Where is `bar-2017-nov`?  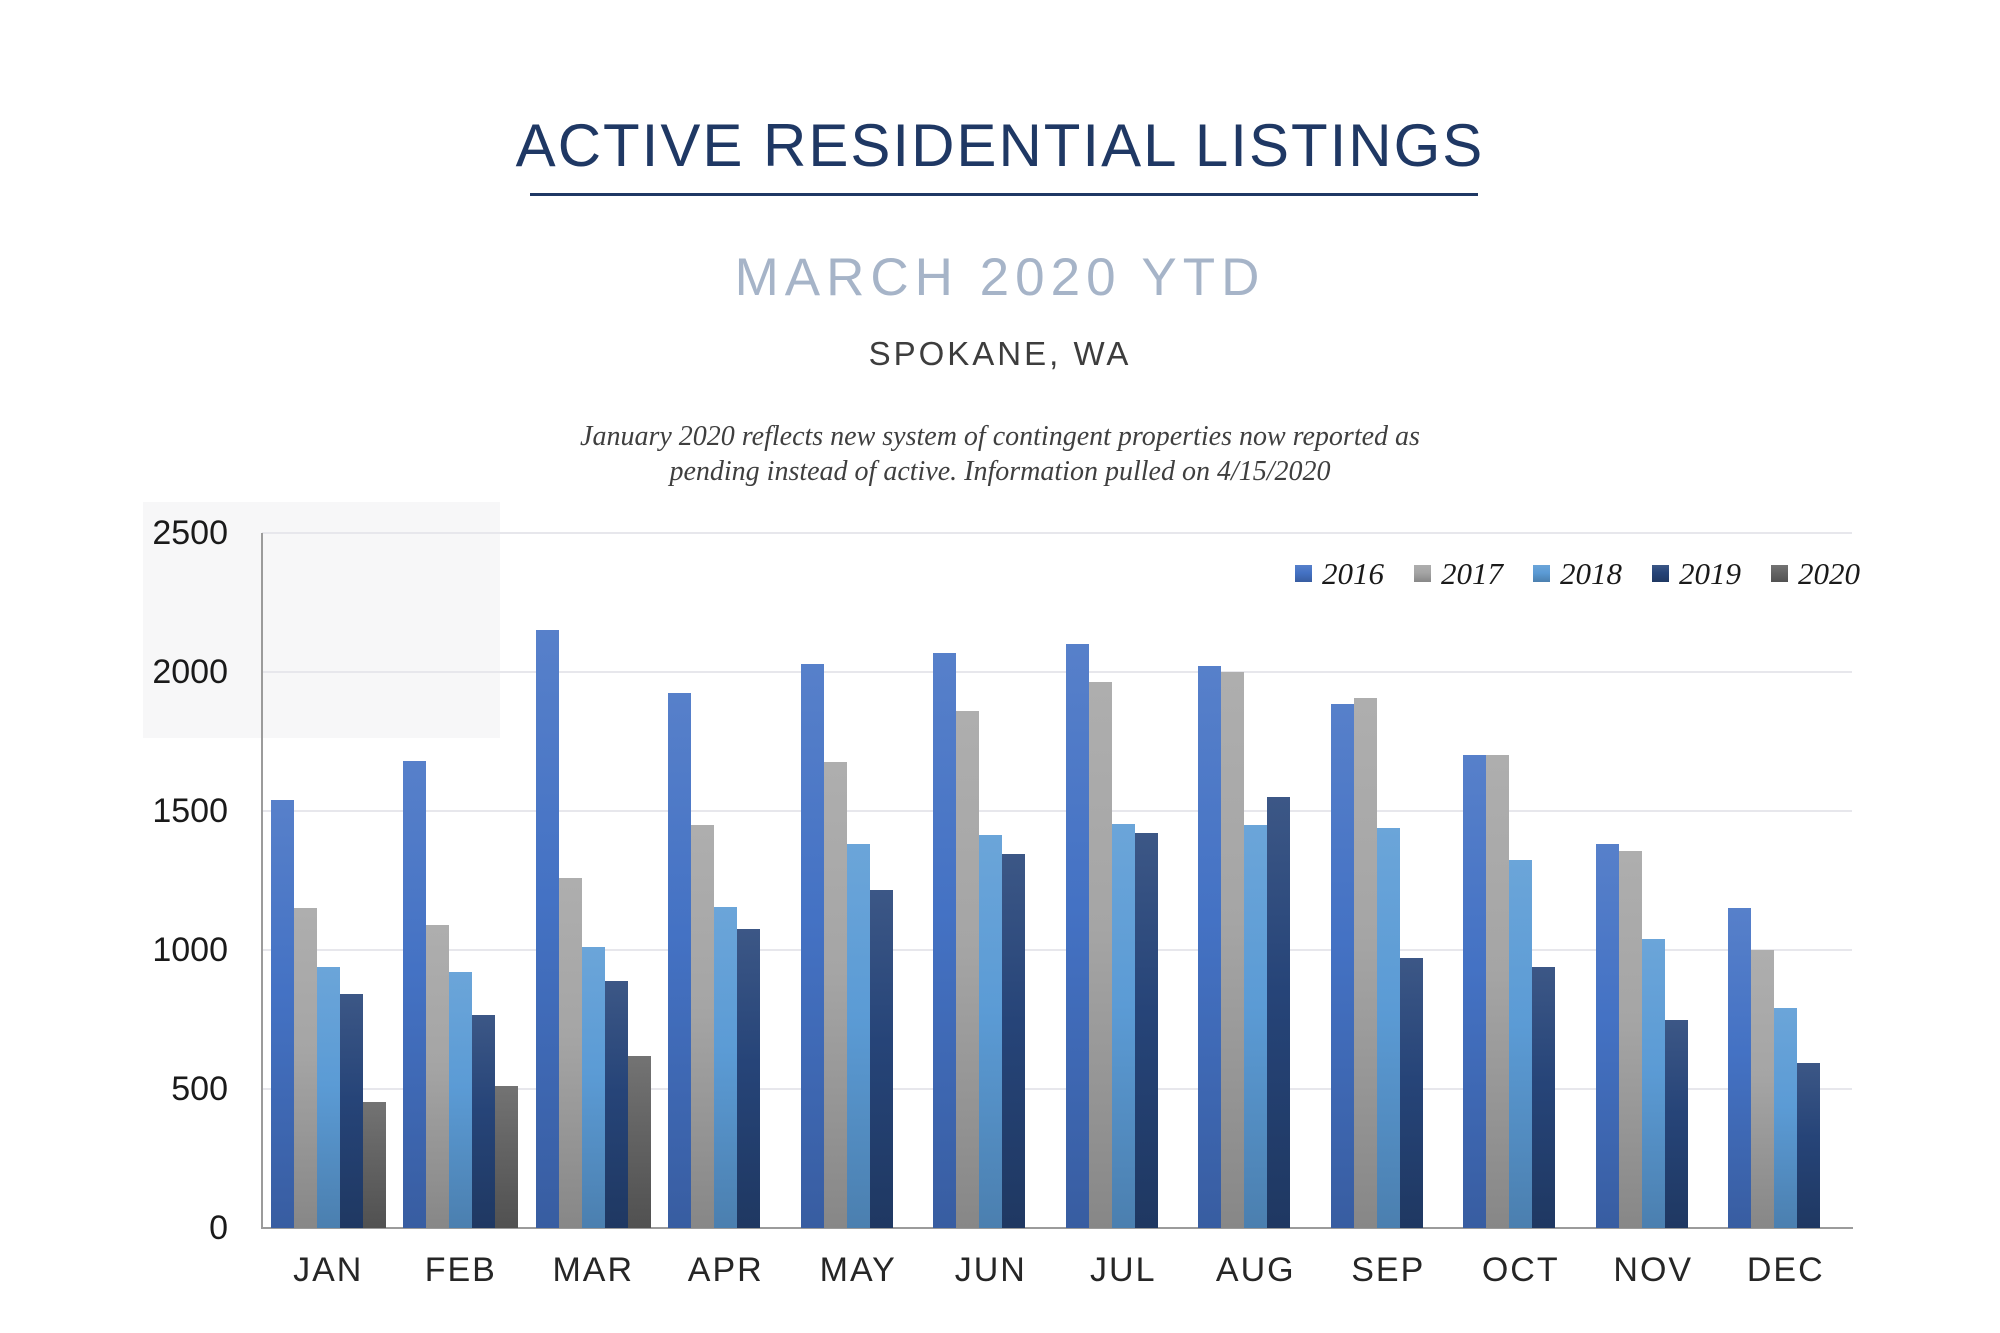 bar-2017-nov is located at coordinates (1630, 1039).